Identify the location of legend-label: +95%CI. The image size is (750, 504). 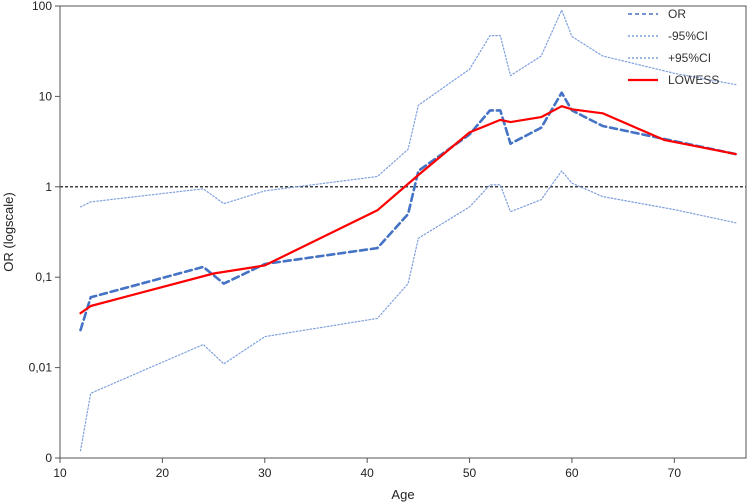
(689, 58).